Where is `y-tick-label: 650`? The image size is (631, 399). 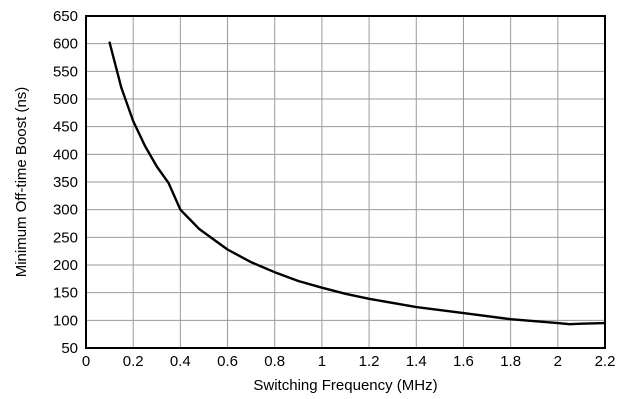
y-tick-label: 650 is located at coordinates (65, 16).